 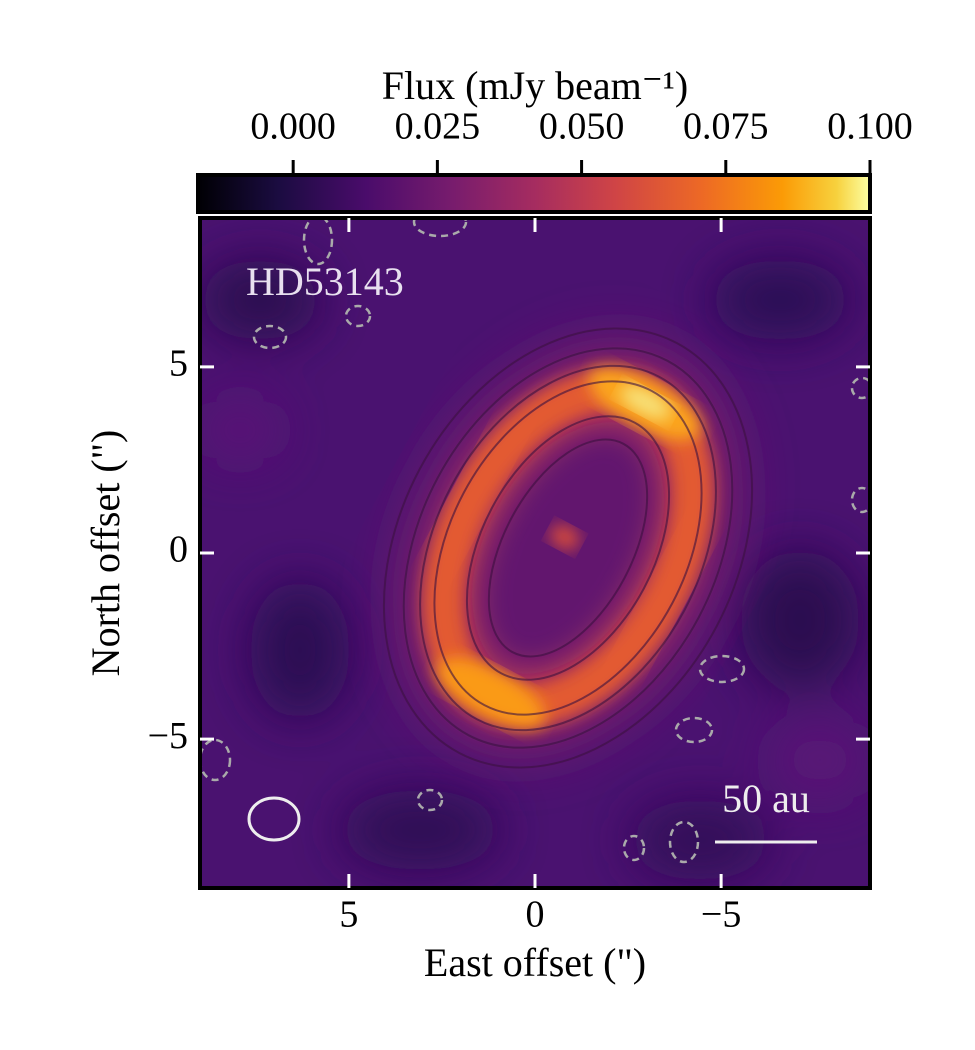 I want to click on colorbar, so click(x=534, y=193).